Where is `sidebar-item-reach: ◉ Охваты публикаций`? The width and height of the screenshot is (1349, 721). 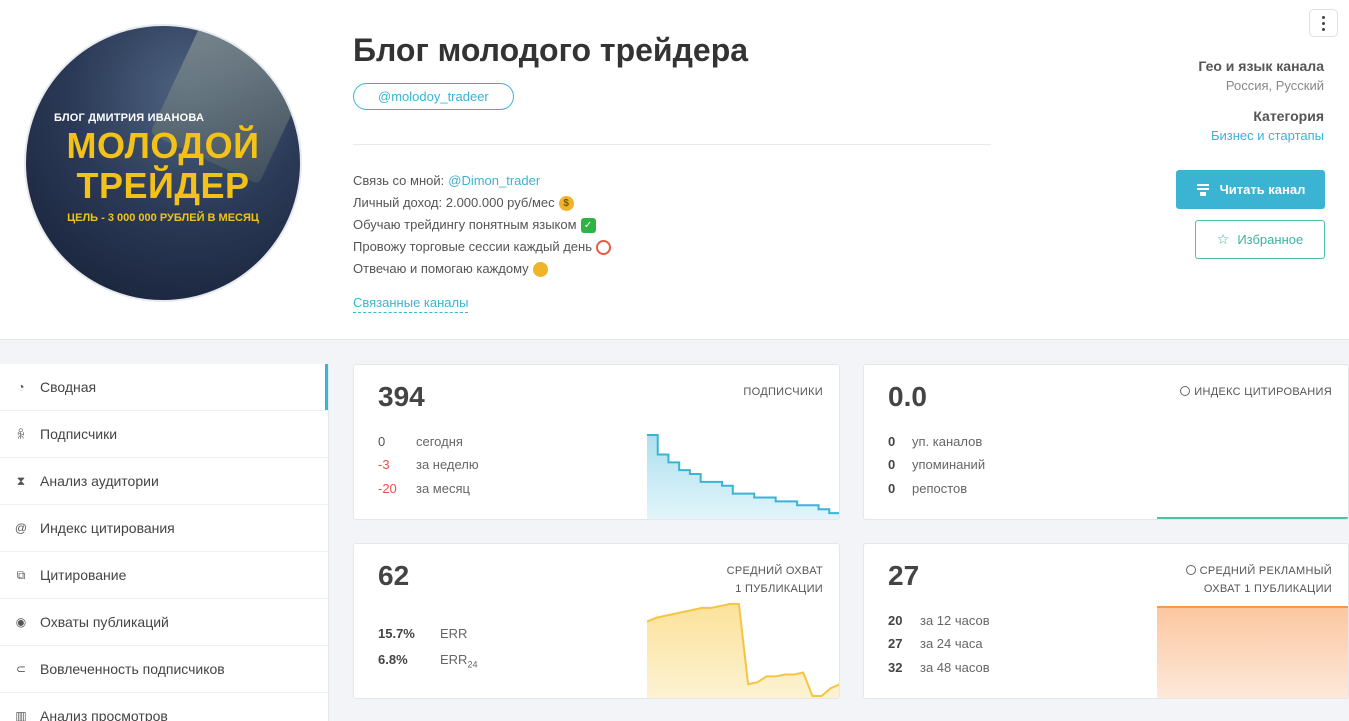 sidebar-item-reach: ◉ Охваты публикаций is located at coordinates (164, 622).